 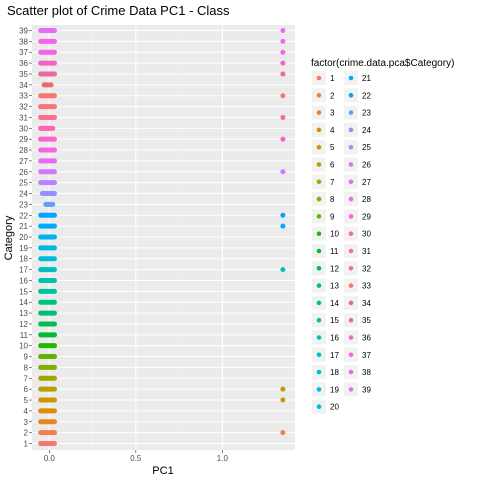 I want to click on y-tick-label: 39, so click(x=23, y=31).